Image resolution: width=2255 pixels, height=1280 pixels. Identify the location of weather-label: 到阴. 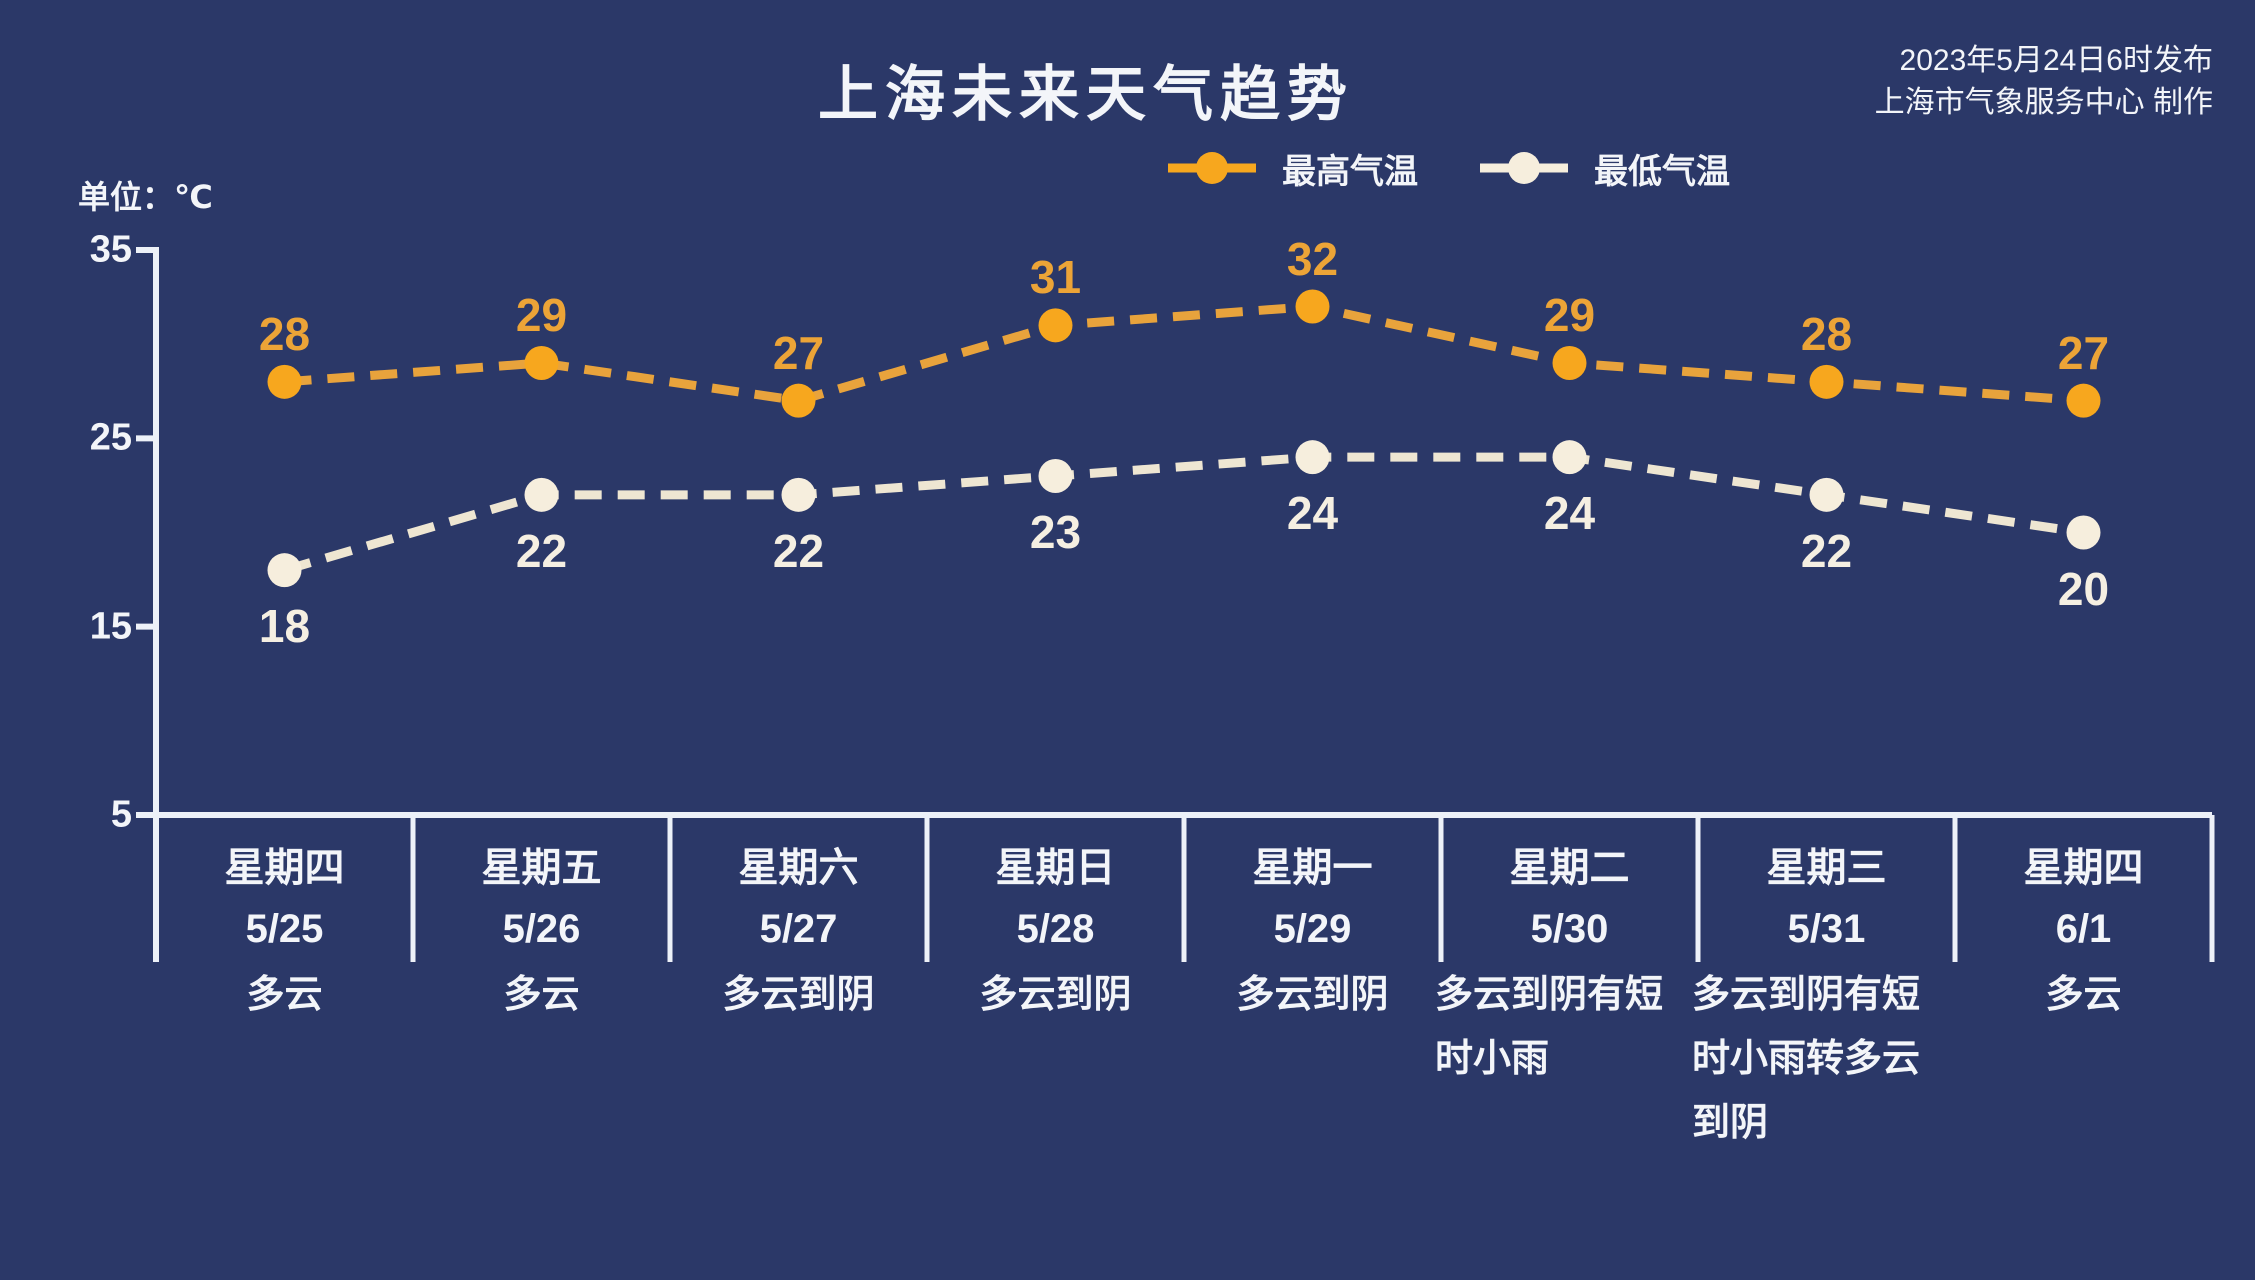
(1730, 1123).